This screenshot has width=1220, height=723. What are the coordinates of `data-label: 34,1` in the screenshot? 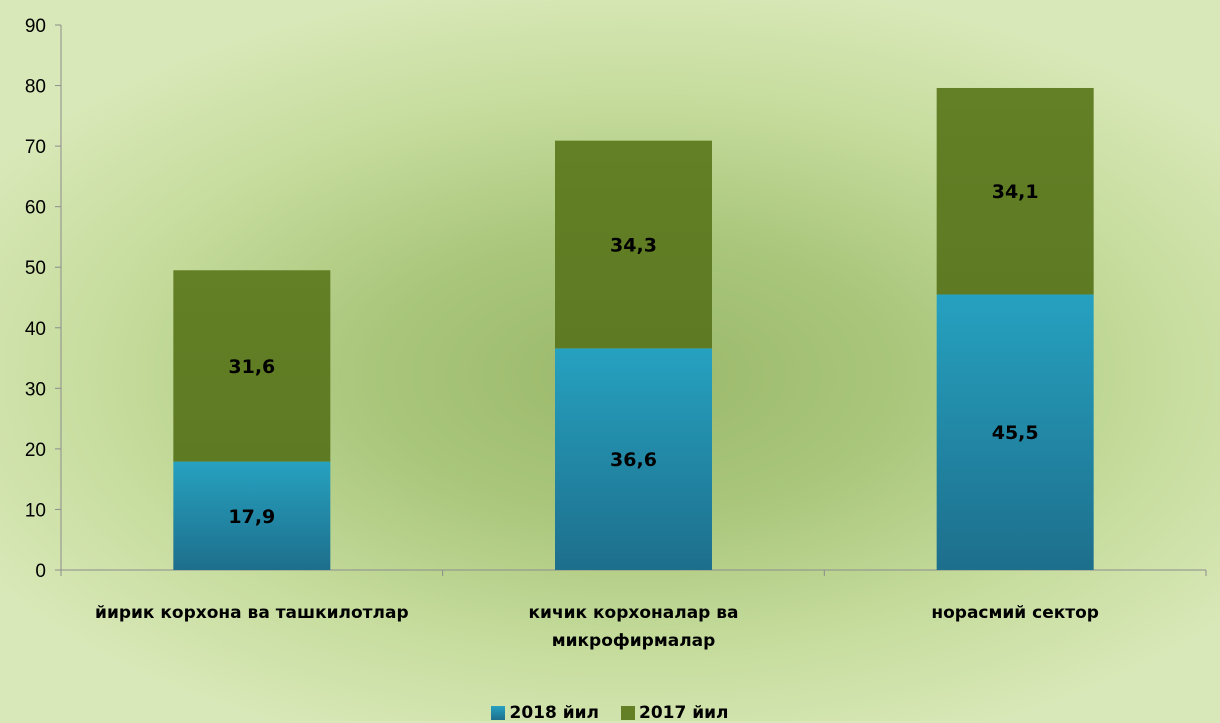 It's located at (1015, 192).